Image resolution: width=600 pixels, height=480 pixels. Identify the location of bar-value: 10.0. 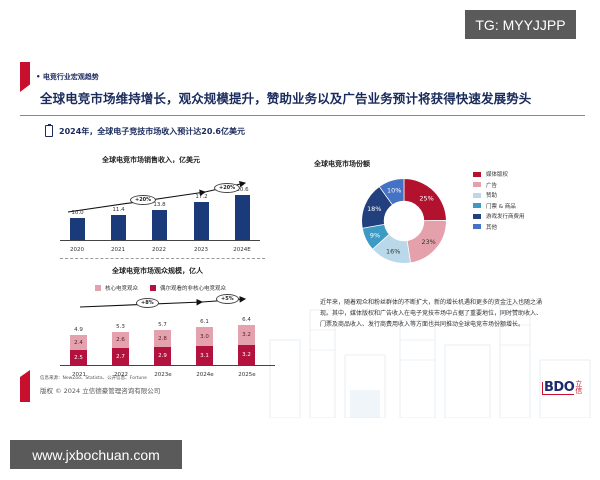
(77, 213).